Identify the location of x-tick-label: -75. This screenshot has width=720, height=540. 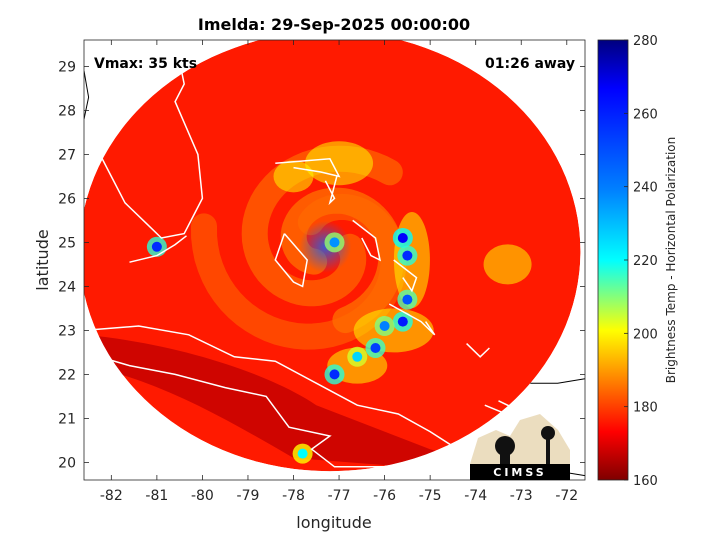
(430, 496).